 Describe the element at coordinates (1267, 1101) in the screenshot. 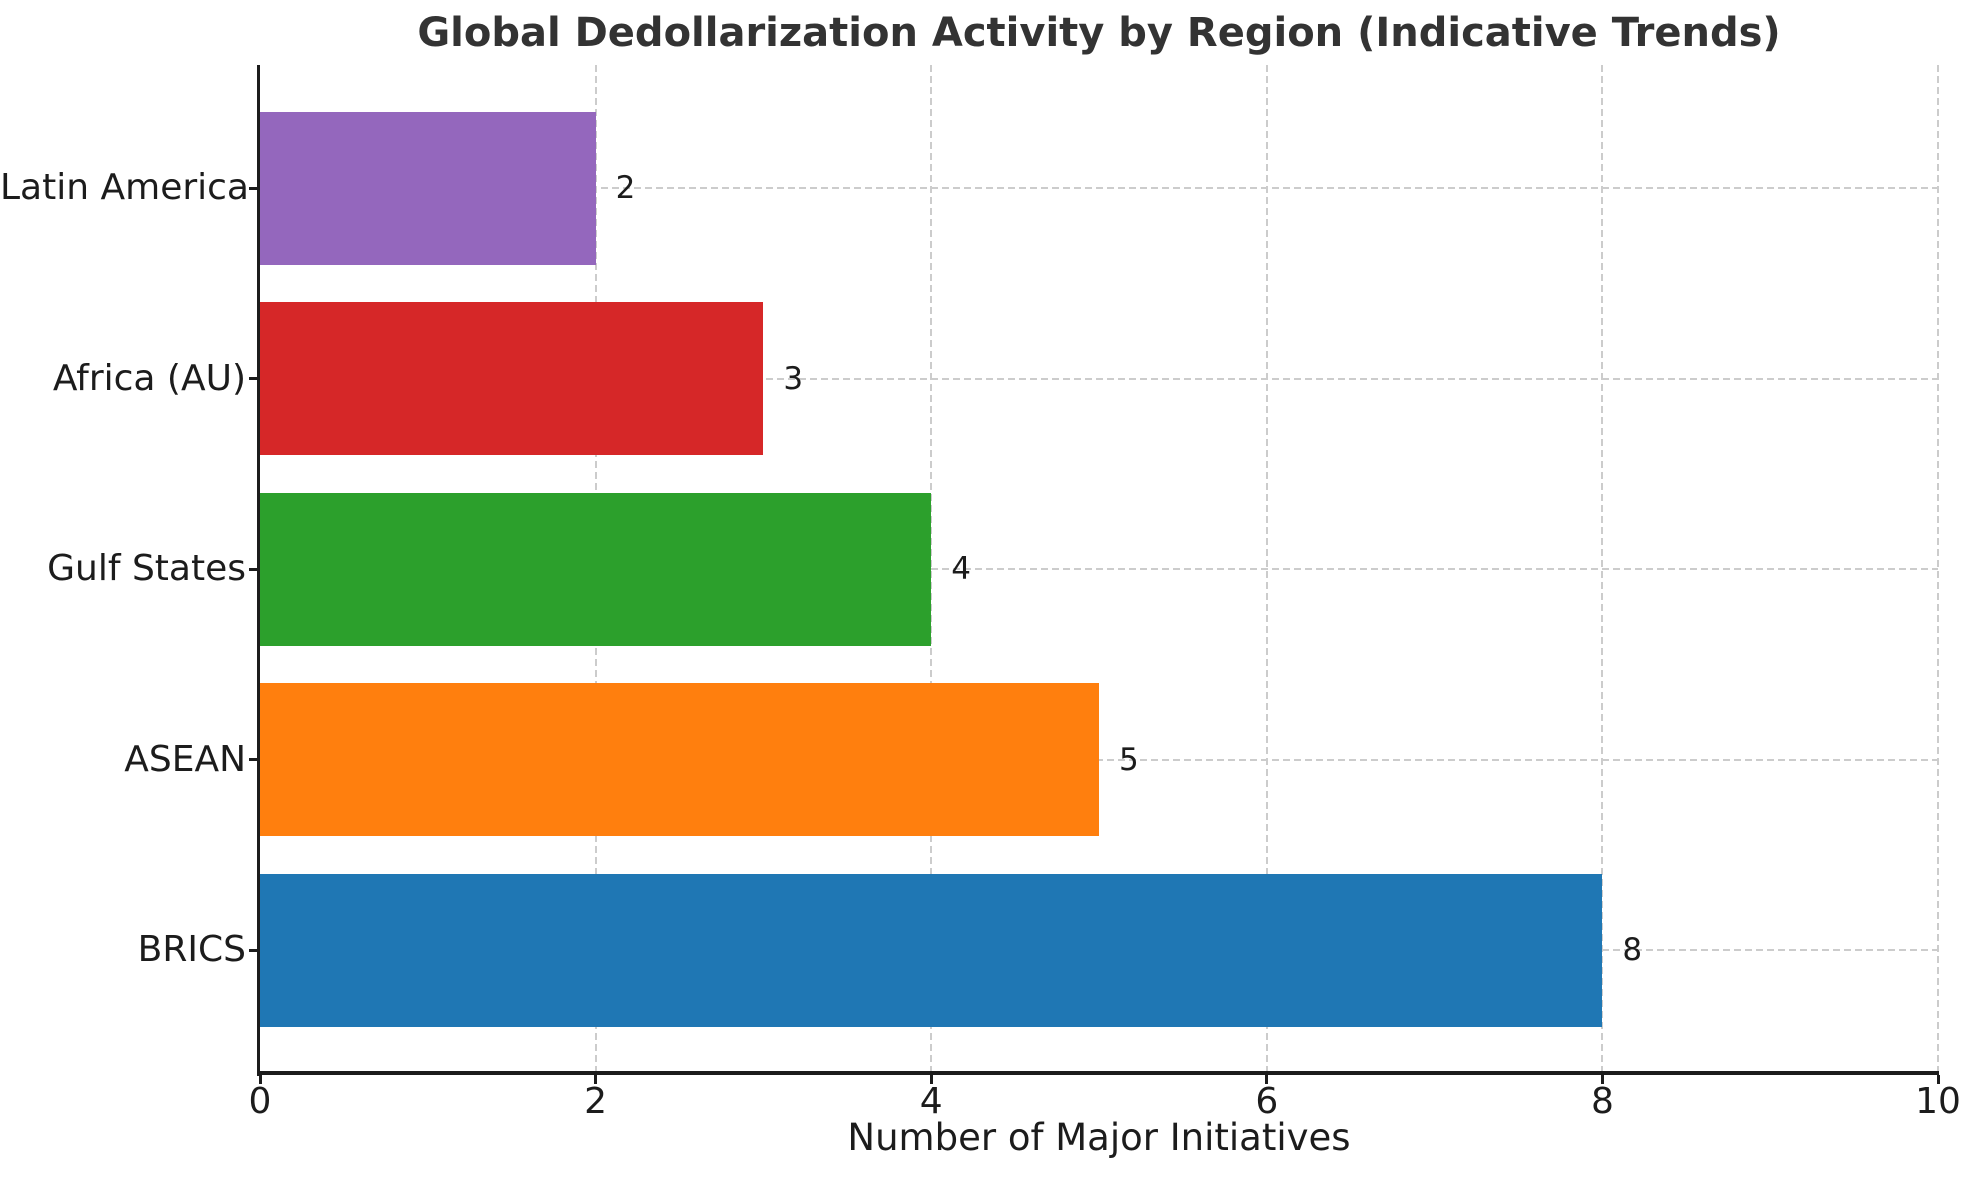

I see `x-tick-label-6: 6` at that location.